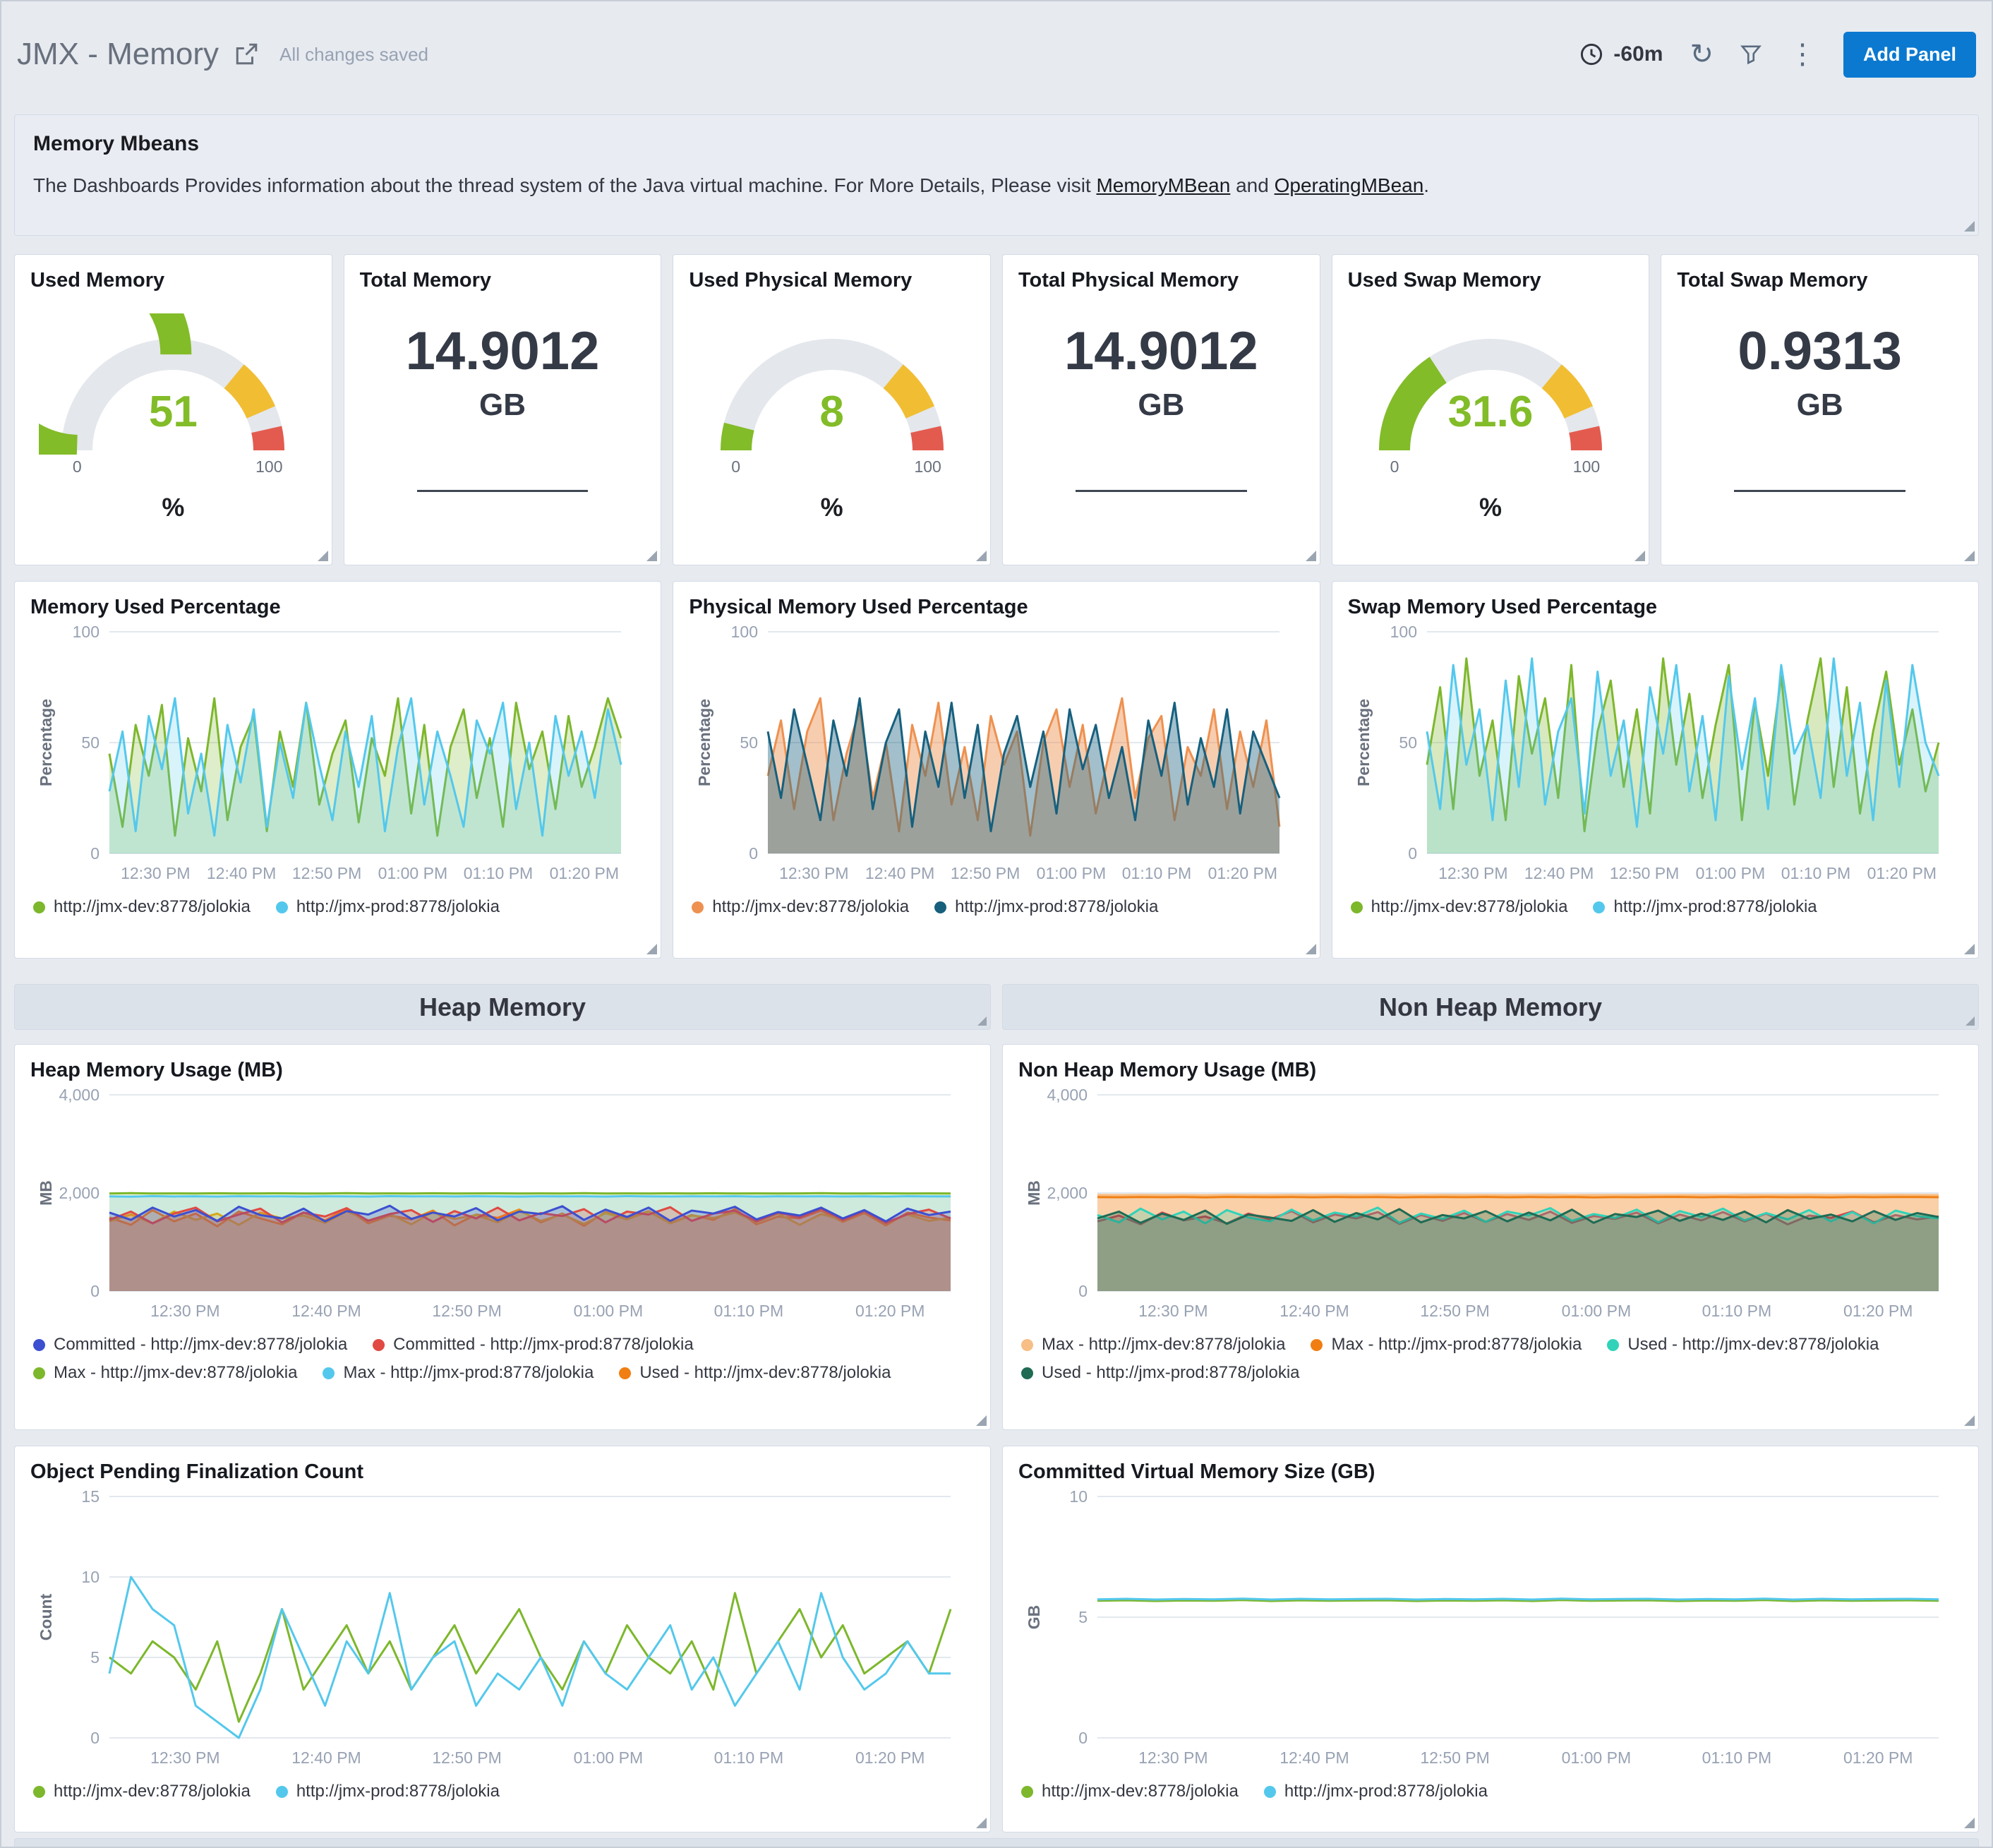  I want to click on svg-text: 4,000, so click(1067, 1095).